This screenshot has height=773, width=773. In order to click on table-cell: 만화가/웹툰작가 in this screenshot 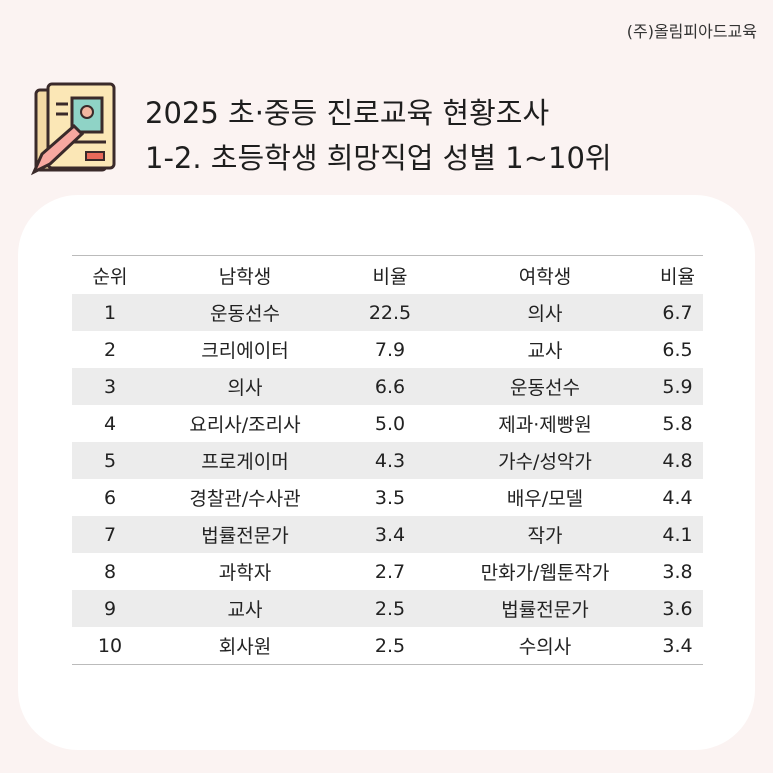, I will do `click(545, 573)`.